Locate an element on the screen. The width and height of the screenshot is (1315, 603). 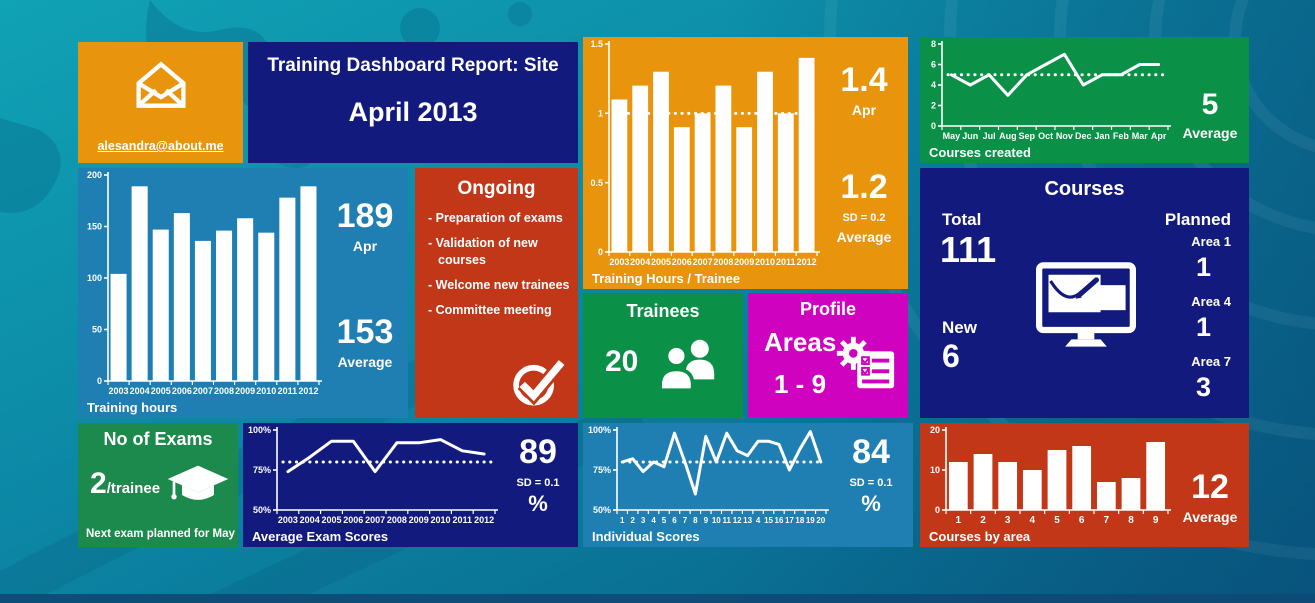
checkmark-circle-icon is located at coordinates (538, 380).